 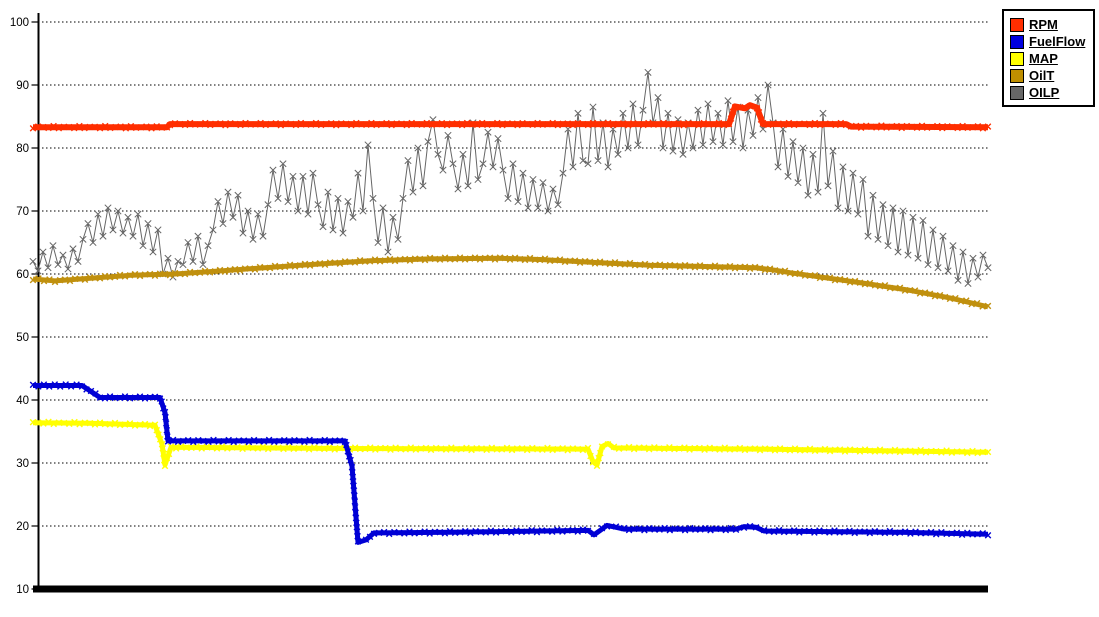 What do you see at coordinates (22, 212) in the screenshot?
I see `y-axis-label: 70` at bounding box center [22, 212].